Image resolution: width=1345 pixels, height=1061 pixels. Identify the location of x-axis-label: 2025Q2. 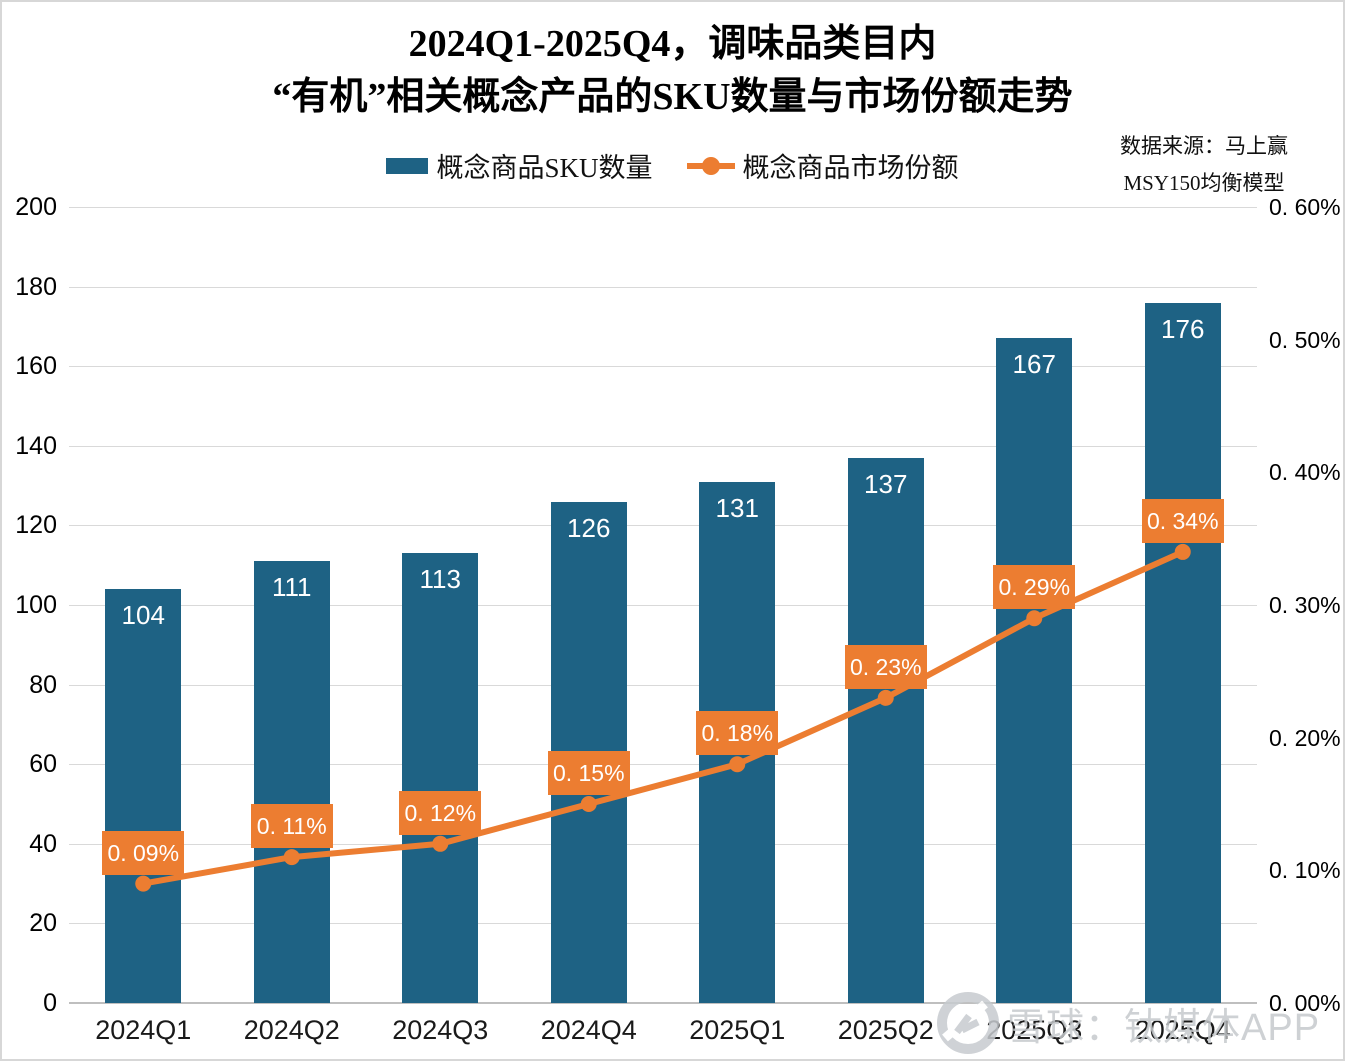
(885, 1030).